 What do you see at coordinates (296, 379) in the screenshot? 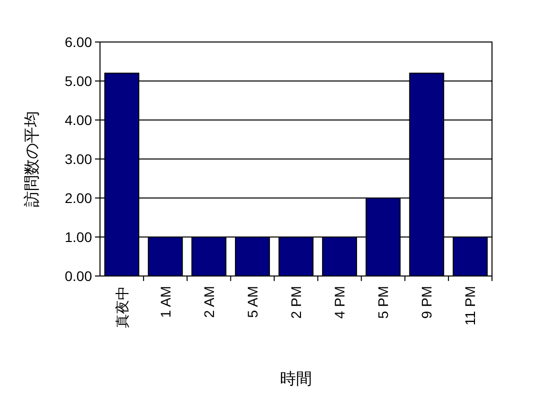
I see `x-axis-title: 時間` at bounding box center [296, 379].